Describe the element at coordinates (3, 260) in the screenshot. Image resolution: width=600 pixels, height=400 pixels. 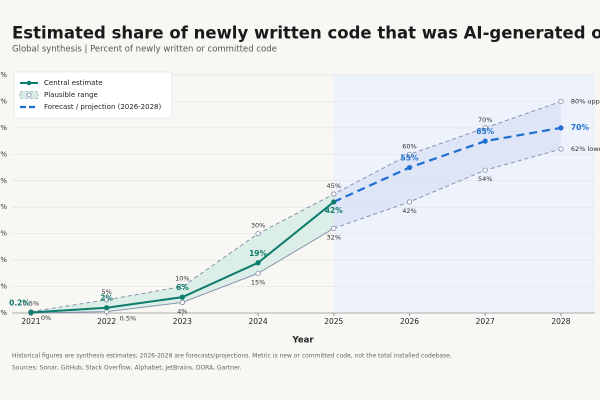
I see `y-tick-label: 20%` at that location.